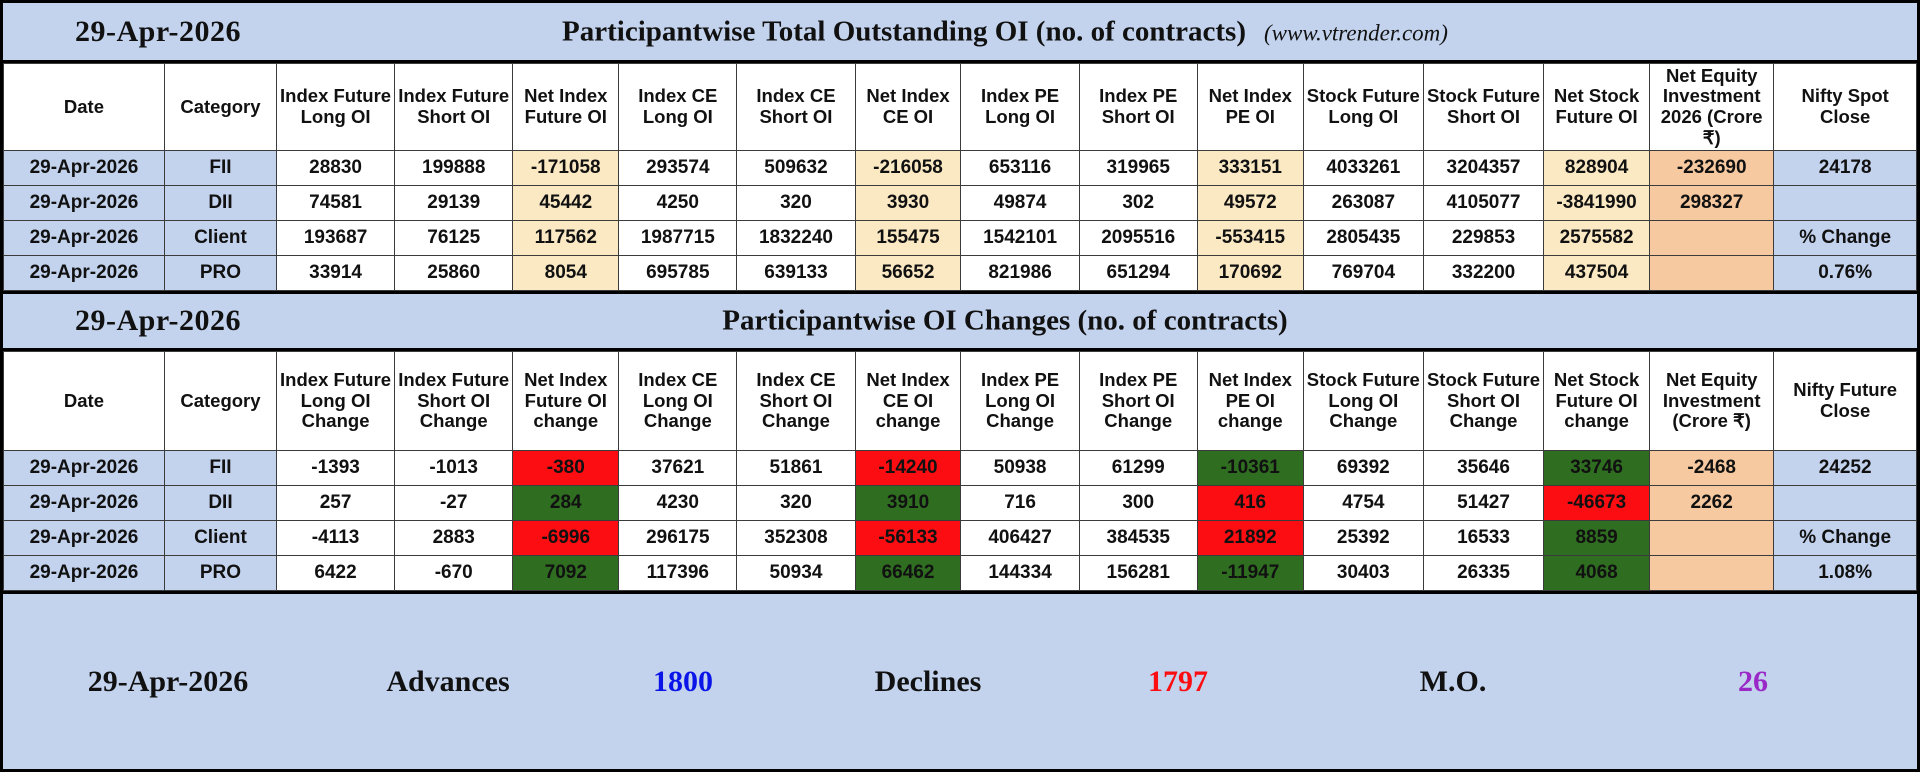 Image resolution: width=1920 pixels, height=772 pixels. Describe the element at coordinates (1250, 238) in the screenshot. I see `cell-net-idx-pe: -553415` at that location.